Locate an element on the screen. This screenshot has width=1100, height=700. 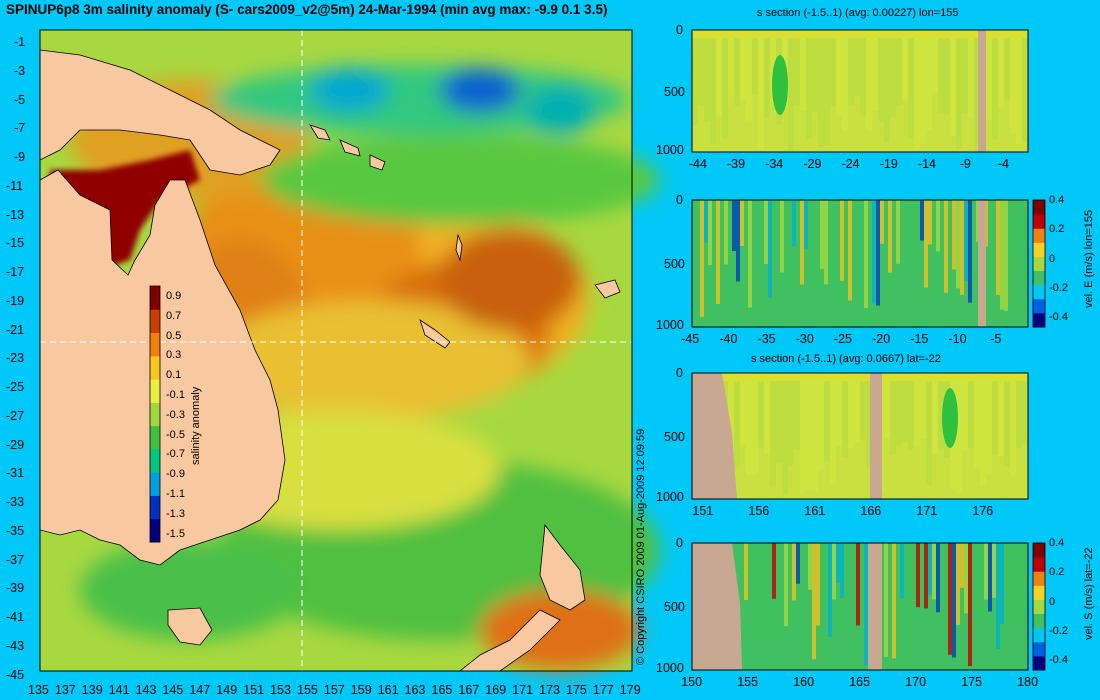
section-x-tick: -10 is located at coordinates (957, 339).